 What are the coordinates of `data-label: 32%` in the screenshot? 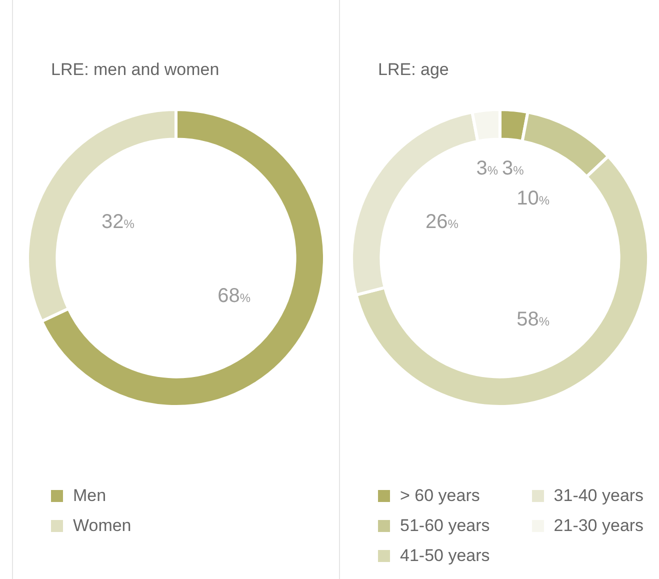 It's located at (118, 222).